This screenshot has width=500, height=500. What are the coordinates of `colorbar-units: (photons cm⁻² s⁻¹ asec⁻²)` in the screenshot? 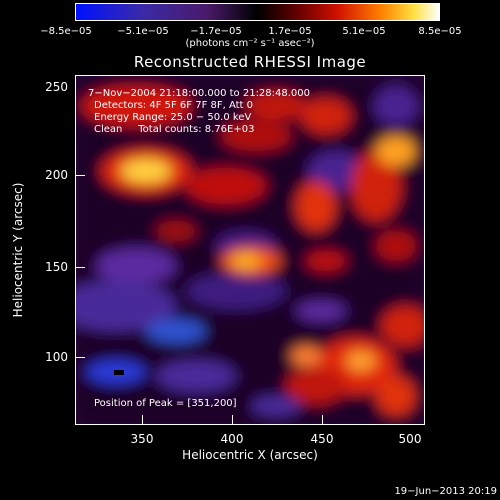 It's located at (250, 43).